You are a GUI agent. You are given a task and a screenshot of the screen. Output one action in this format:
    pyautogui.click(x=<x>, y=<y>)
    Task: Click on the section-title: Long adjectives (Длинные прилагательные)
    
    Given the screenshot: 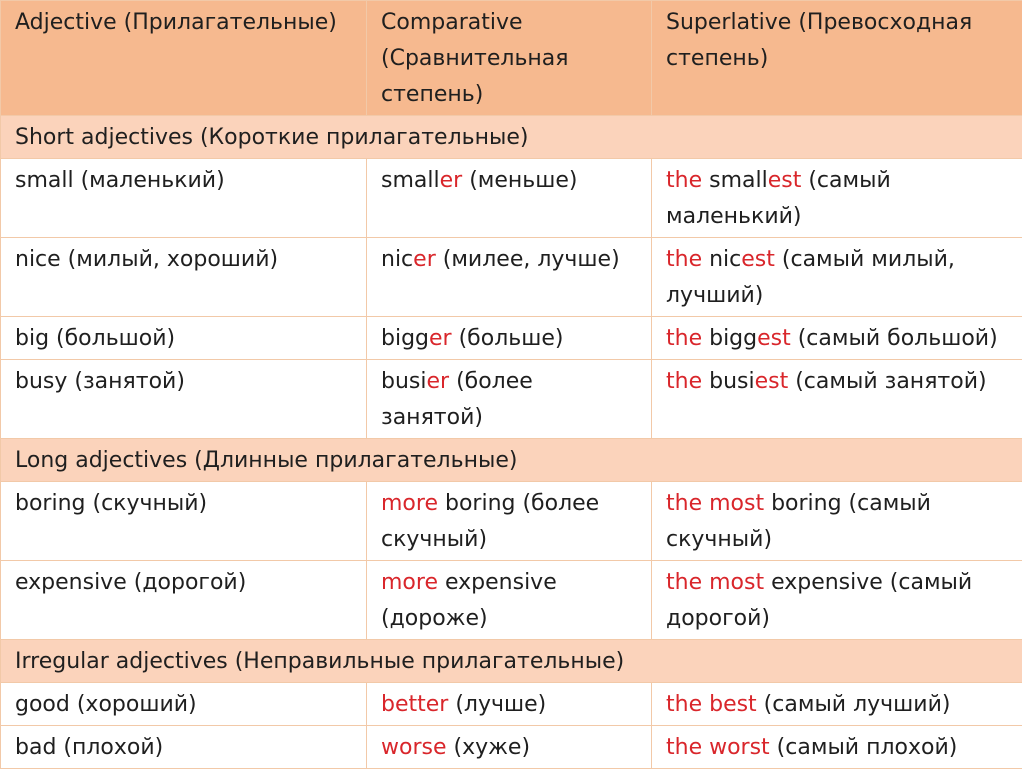 What is the action you would take?
    pyautogui.click(x=511, y=460)
    